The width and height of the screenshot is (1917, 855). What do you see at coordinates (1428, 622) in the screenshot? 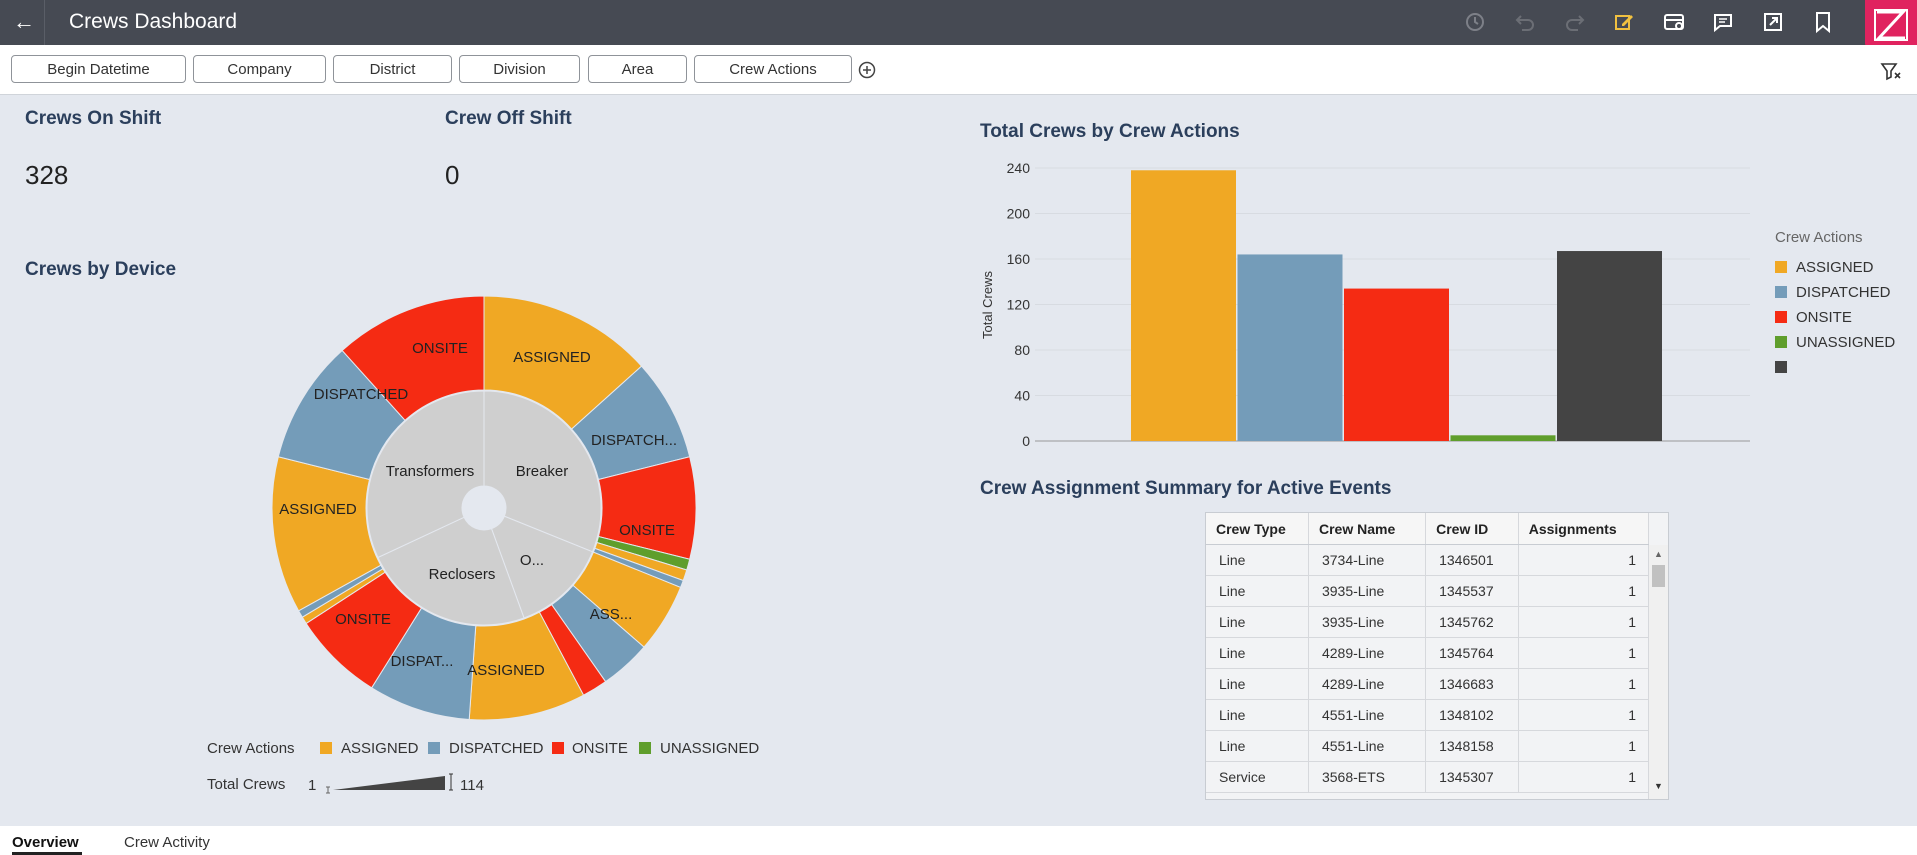
I see `table-row: Line 3935-Line 1345762 1` at bounding box center [1428, 622].